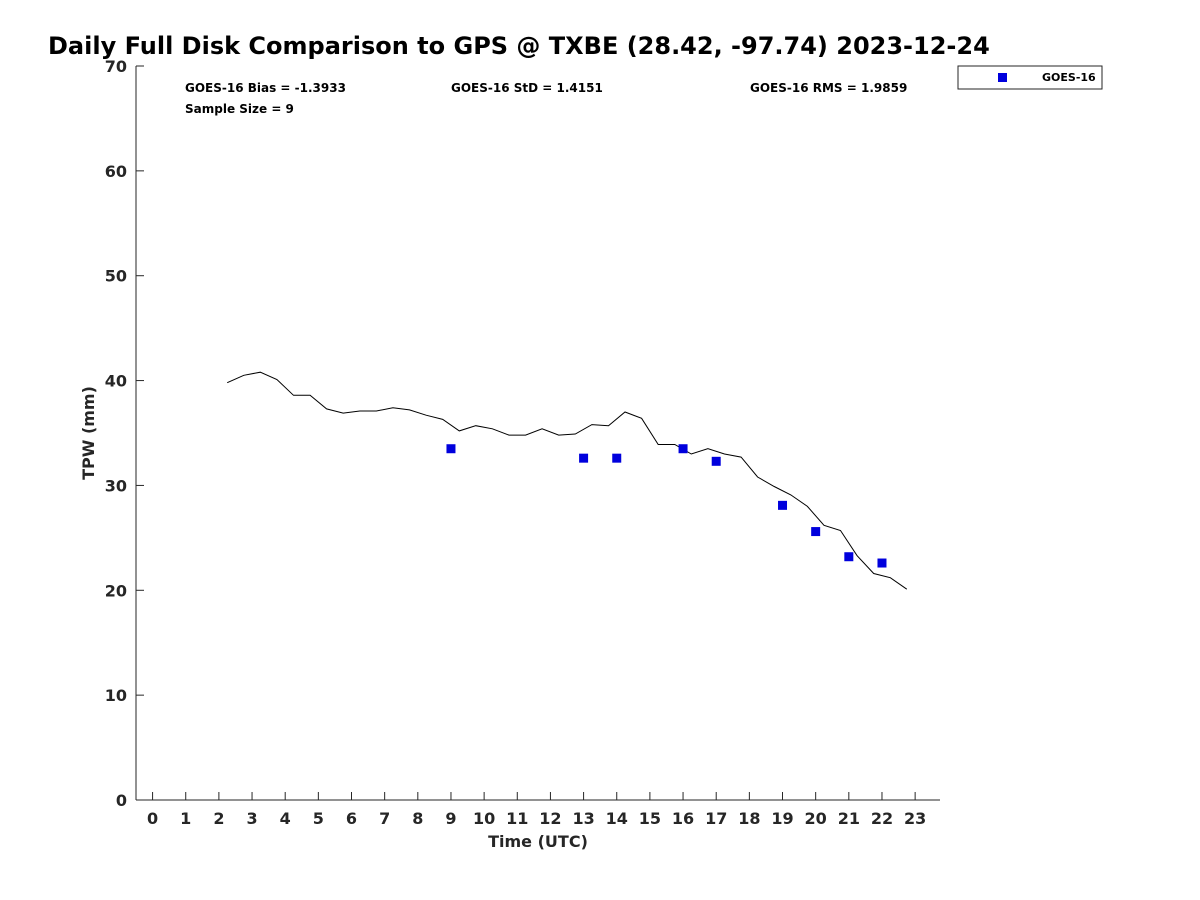 The image size is (1200, 900). Describe the element at coordinates (116, 590) in the screenshot. I see `y-tick-label: 20` at that location.